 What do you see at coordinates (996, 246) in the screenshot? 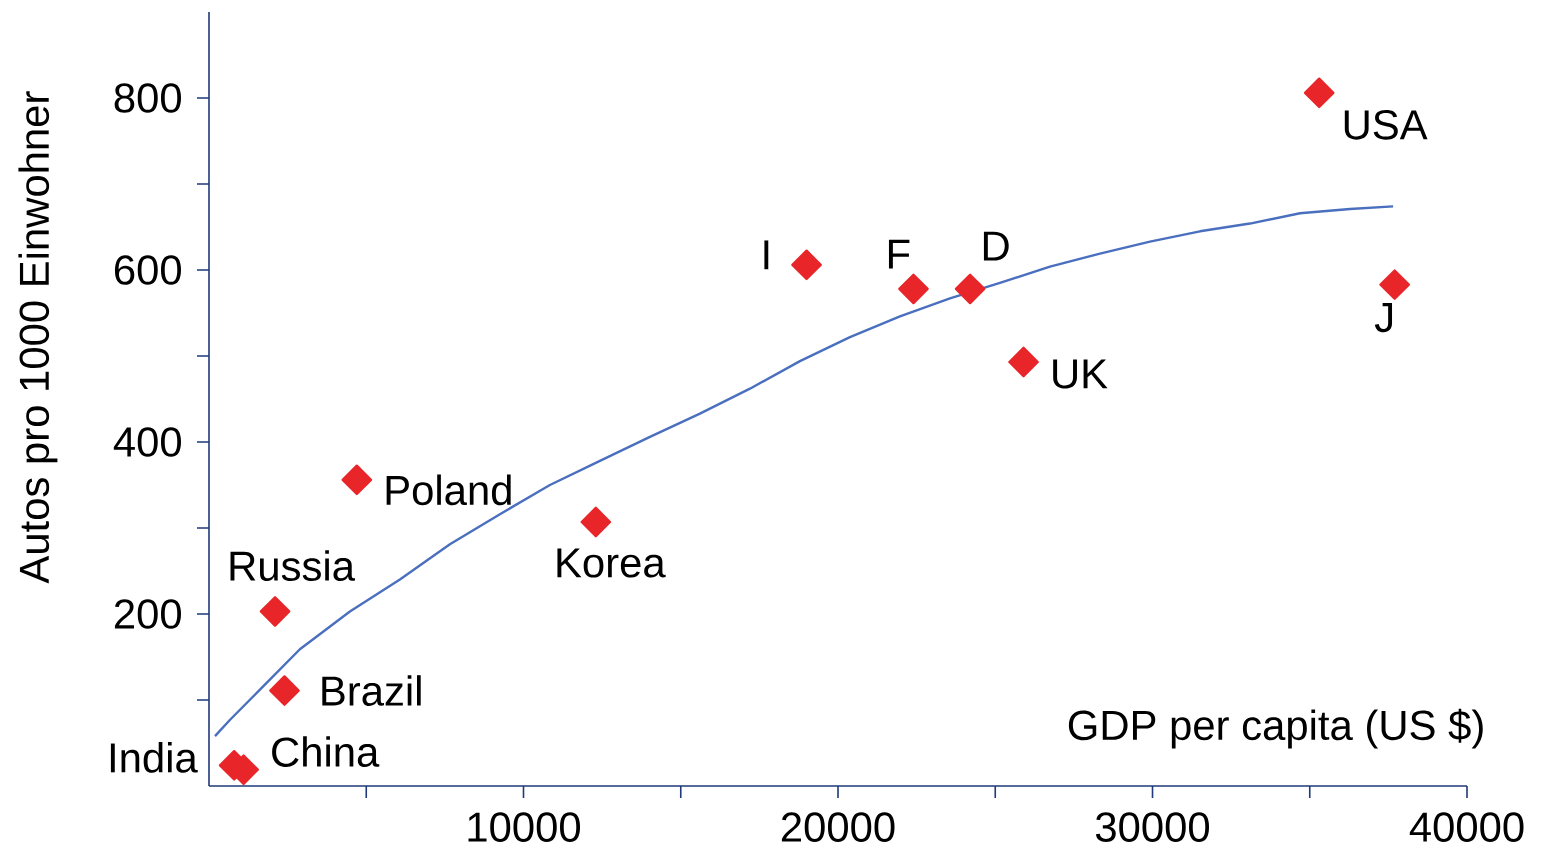
I see `annotation: D` at bounding box center [996, 246].